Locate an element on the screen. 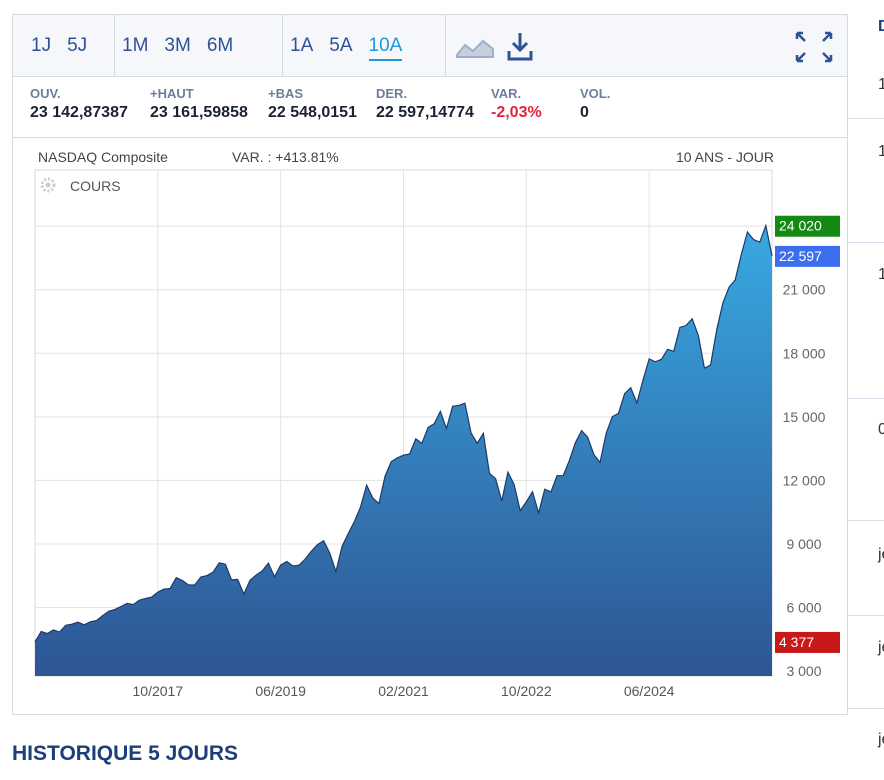 This screenshot has width=884, height=780. y-tick-label: 9 000 is located at coordinates (803, 544).